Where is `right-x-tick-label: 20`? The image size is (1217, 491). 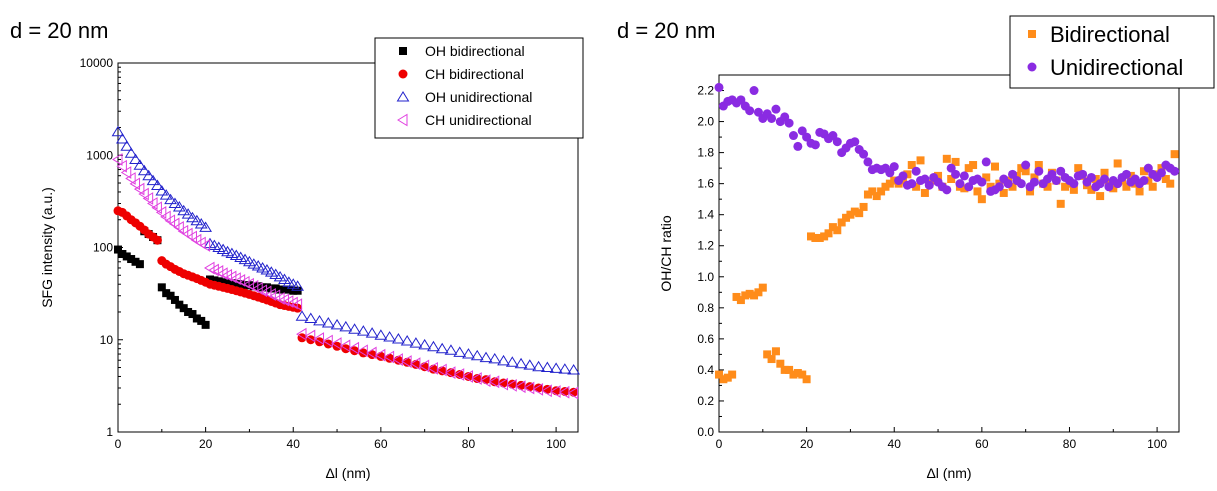 right-x-tick-label: 20 is located at coordinates (807, 444).